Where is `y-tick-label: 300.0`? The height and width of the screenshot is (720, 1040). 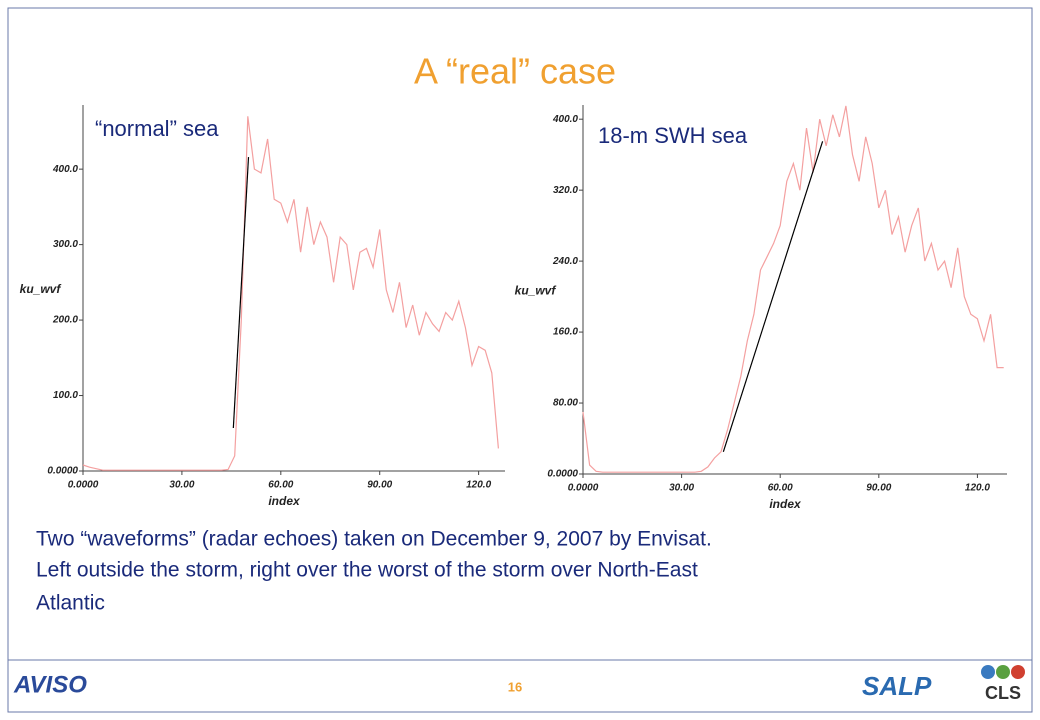 y-tick-label: 300.0 is located at coordinates (65, 244).